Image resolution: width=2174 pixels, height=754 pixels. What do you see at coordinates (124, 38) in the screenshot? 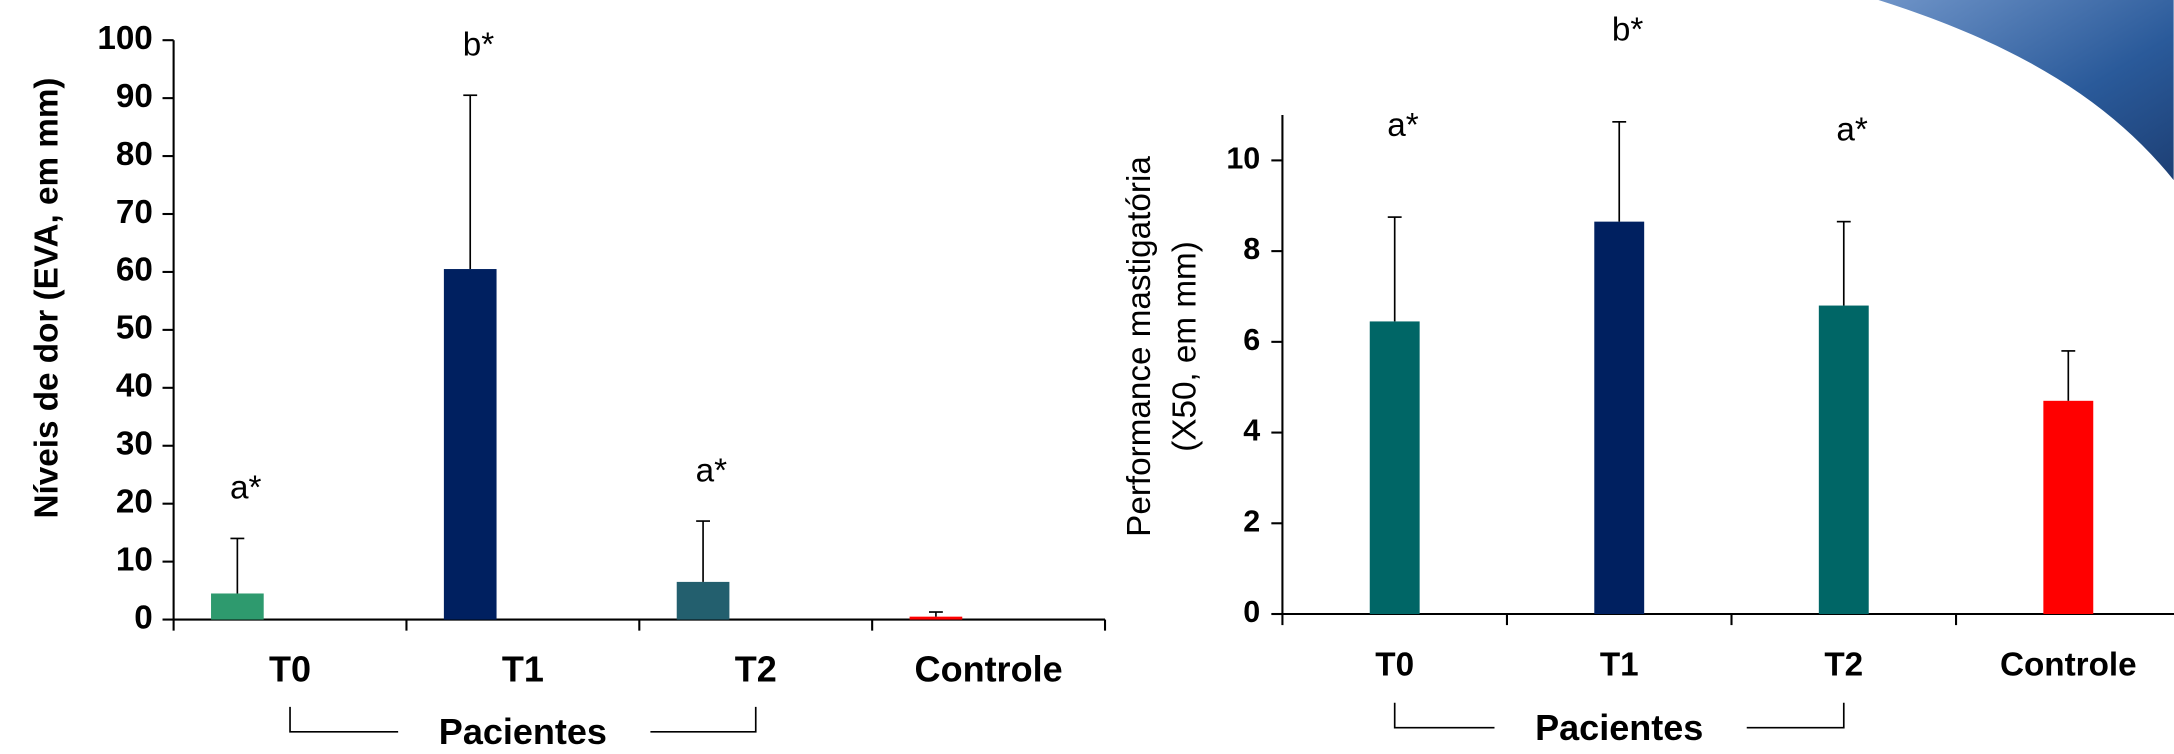
I see `y-tick-label: 100` at bounding box center [124, 38].